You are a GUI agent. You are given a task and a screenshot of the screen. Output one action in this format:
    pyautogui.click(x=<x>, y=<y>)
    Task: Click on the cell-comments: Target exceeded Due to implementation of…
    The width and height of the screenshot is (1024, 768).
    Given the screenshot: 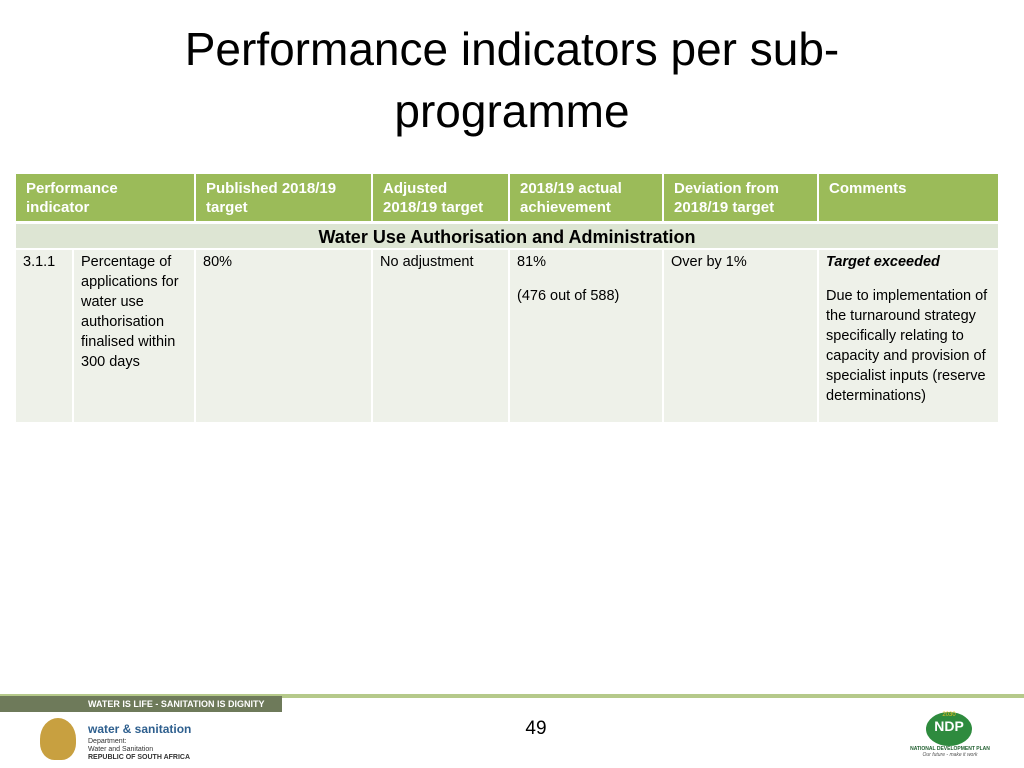 What is the action you would take?
    pyautogui.click(x=908, y=336)
    